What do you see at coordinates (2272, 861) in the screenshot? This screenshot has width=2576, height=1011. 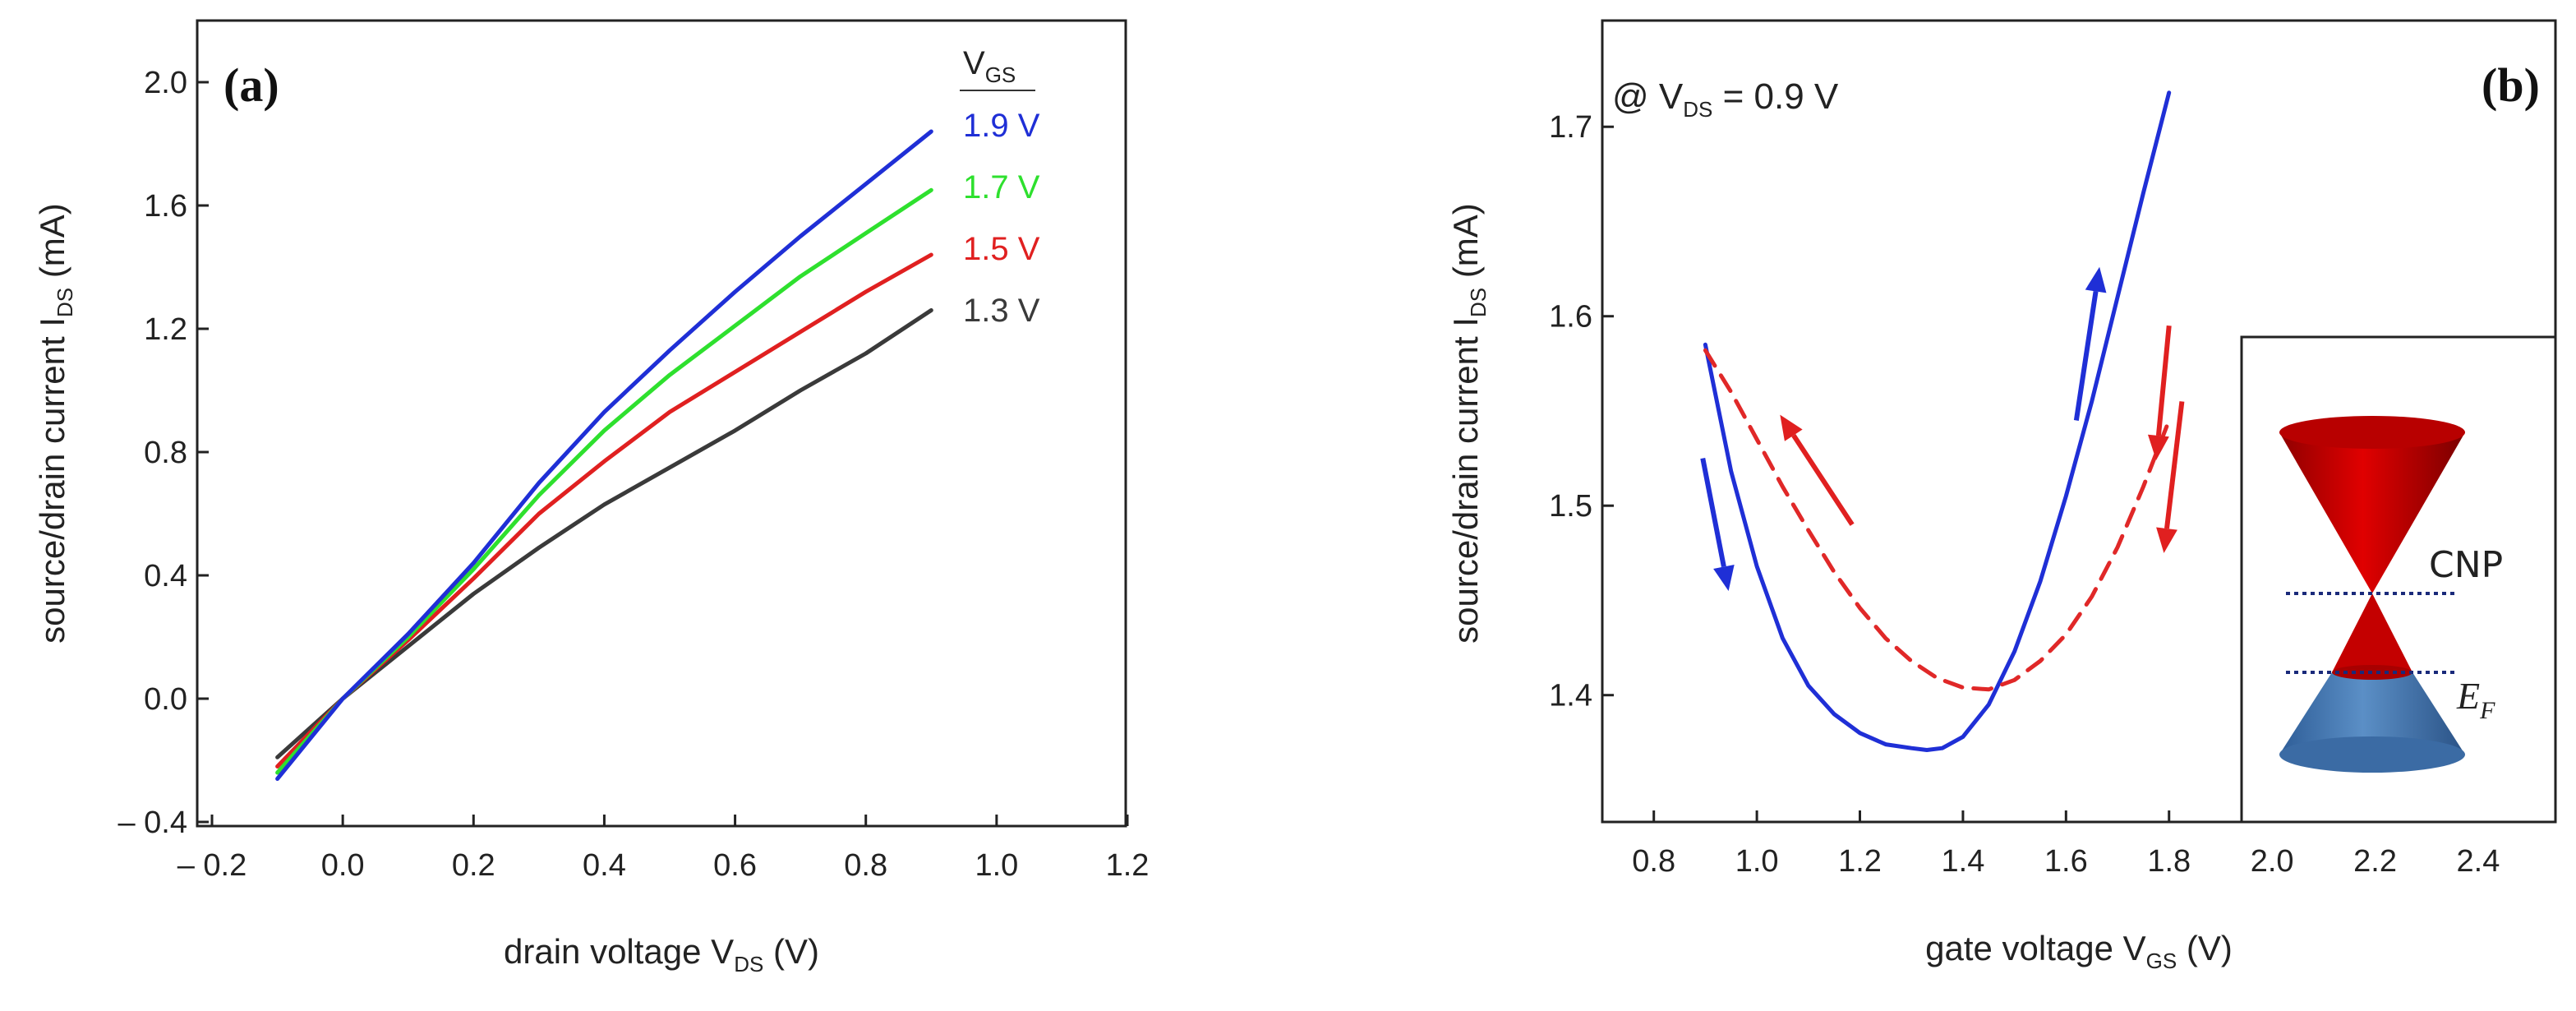 I see `x-tick-label: 2.0` at bounding box center [2272, 861].